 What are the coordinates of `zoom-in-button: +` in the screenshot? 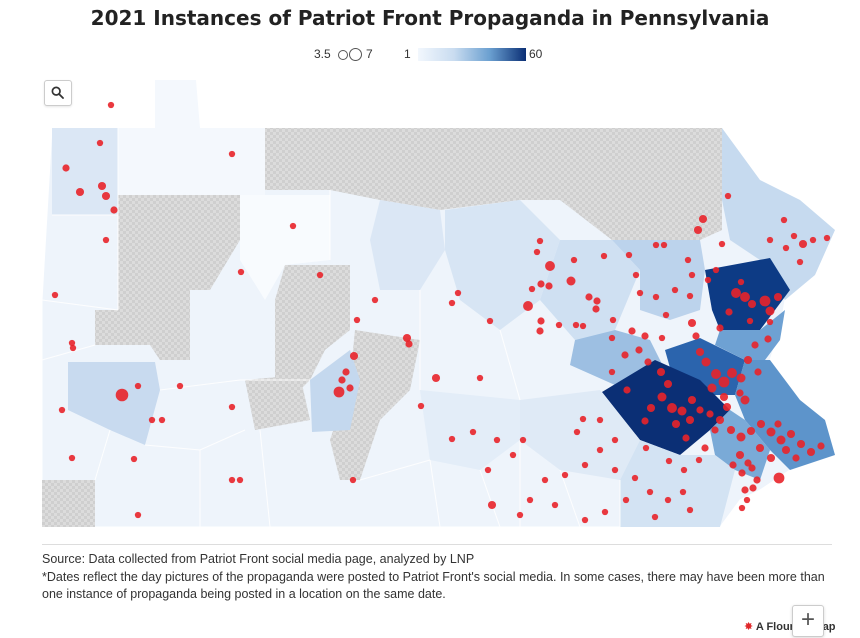 It's located at (808, 621).